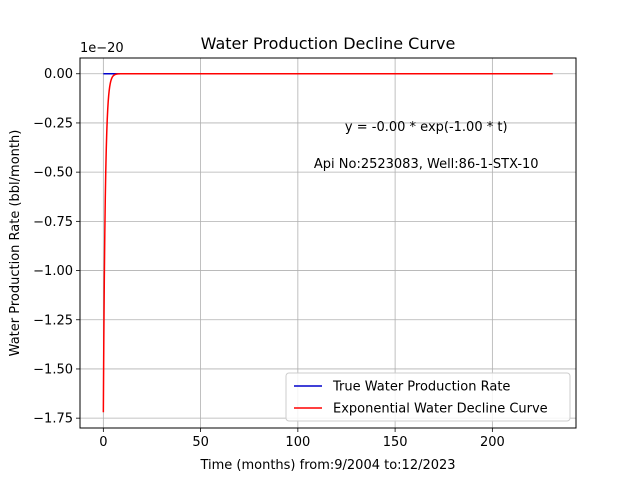 The image size is (640, 480). Describe the element at coordinates (53, 369) in the screenshot. I see `y-tick-label: −1.50` at that location.